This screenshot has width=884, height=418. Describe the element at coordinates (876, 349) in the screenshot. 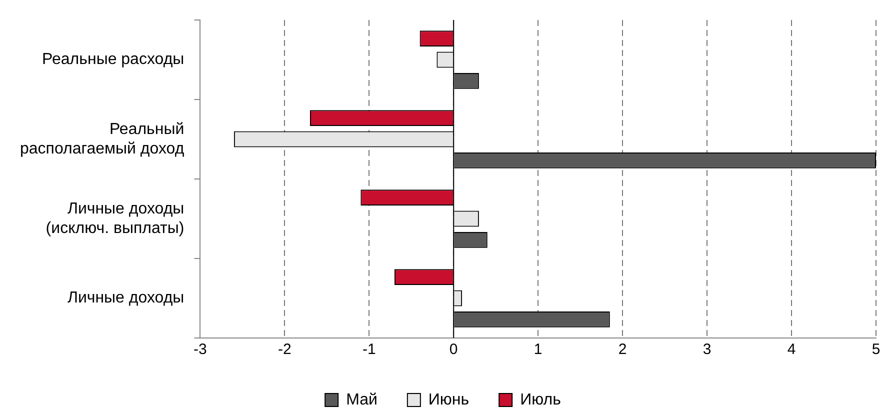

I see `x-tick-label: 5` at that location.